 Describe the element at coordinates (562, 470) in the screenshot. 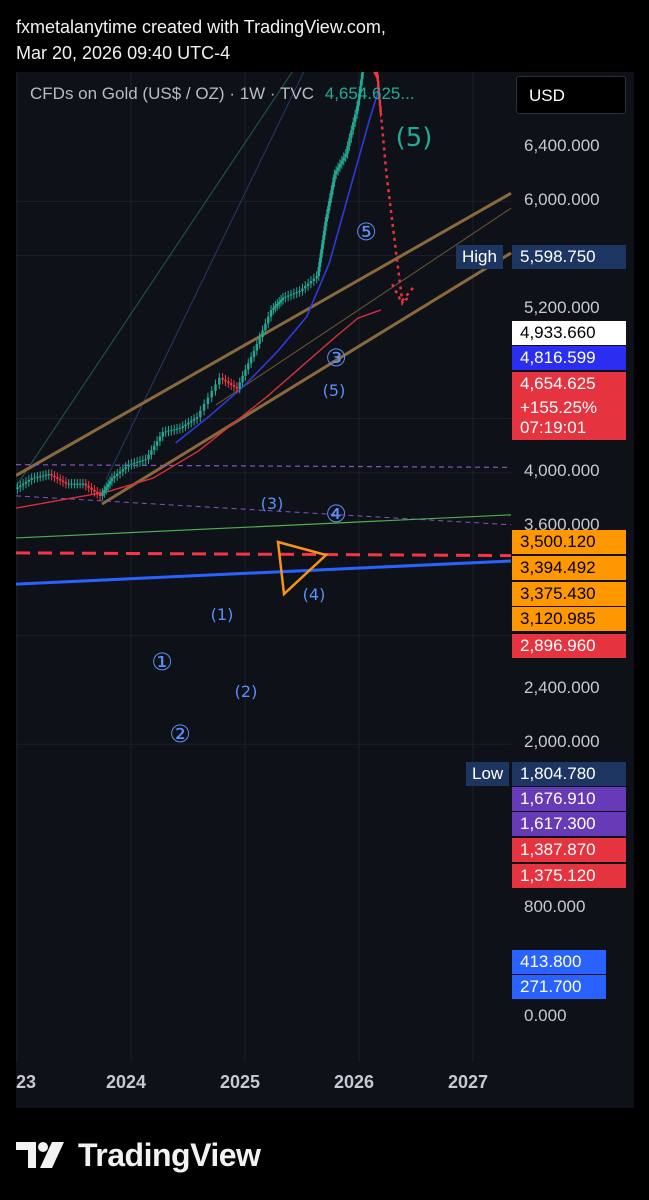

I see `price-tick: 4,000.000` at that location.